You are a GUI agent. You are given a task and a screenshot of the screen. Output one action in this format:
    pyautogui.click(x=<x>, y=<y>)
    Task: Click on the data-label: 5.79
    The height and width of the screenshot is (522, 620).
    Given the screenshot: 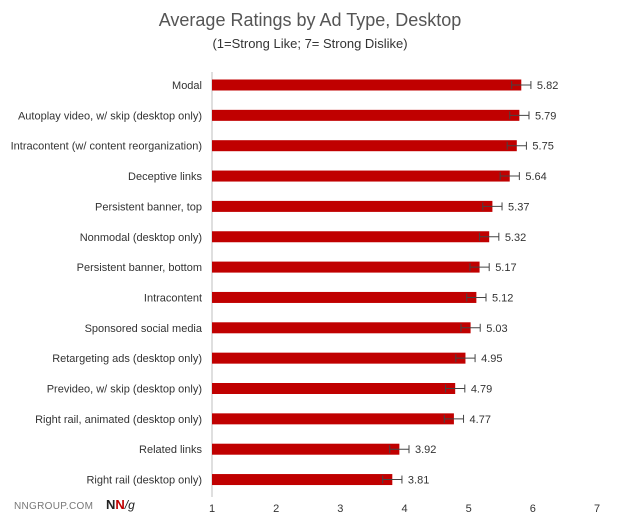 What is the action you would take?
    pyautogui.click(x=545, y=116)
    